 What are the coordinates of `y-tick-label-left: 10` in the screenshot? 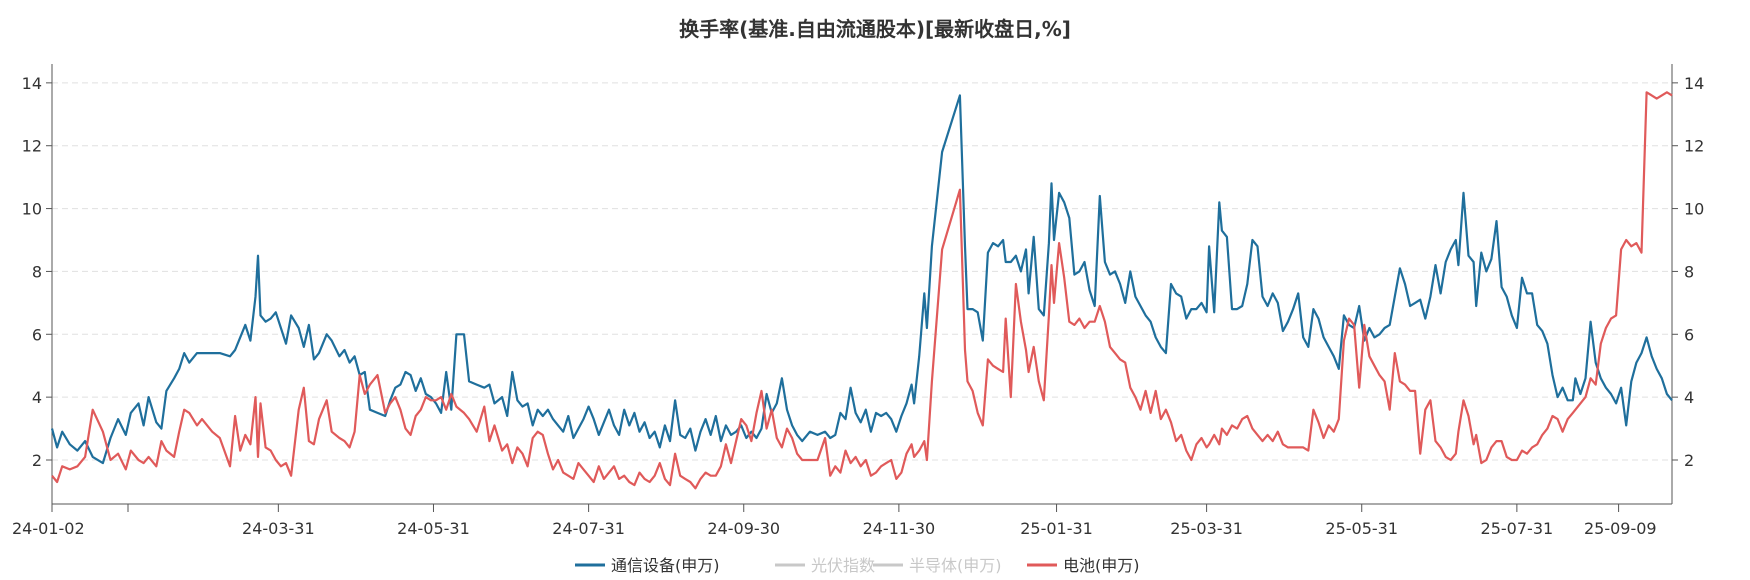 It's located at (32, 209).